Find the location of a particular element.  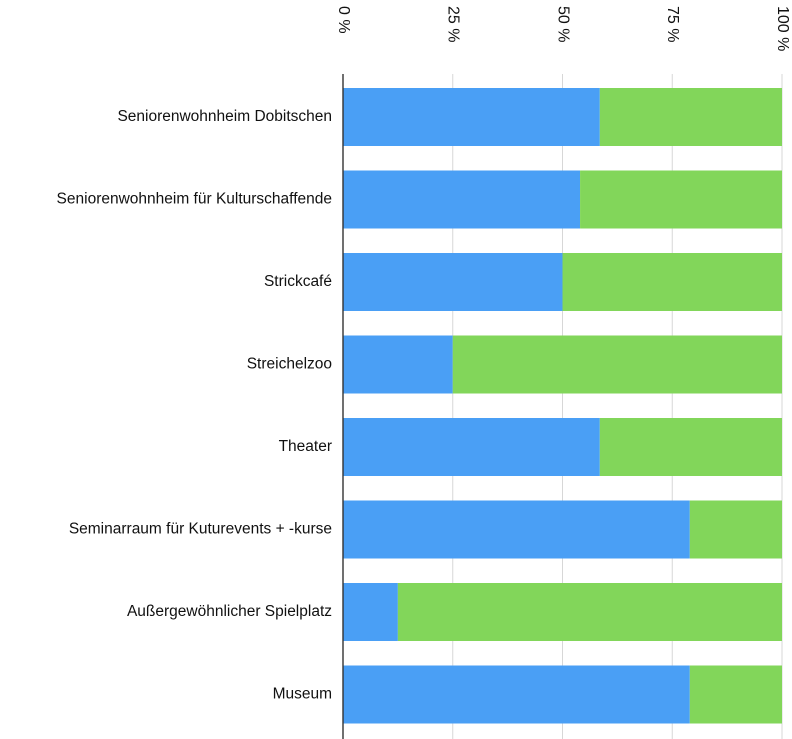

x-tick-label: 0 % is located at coordinates (343, 20).